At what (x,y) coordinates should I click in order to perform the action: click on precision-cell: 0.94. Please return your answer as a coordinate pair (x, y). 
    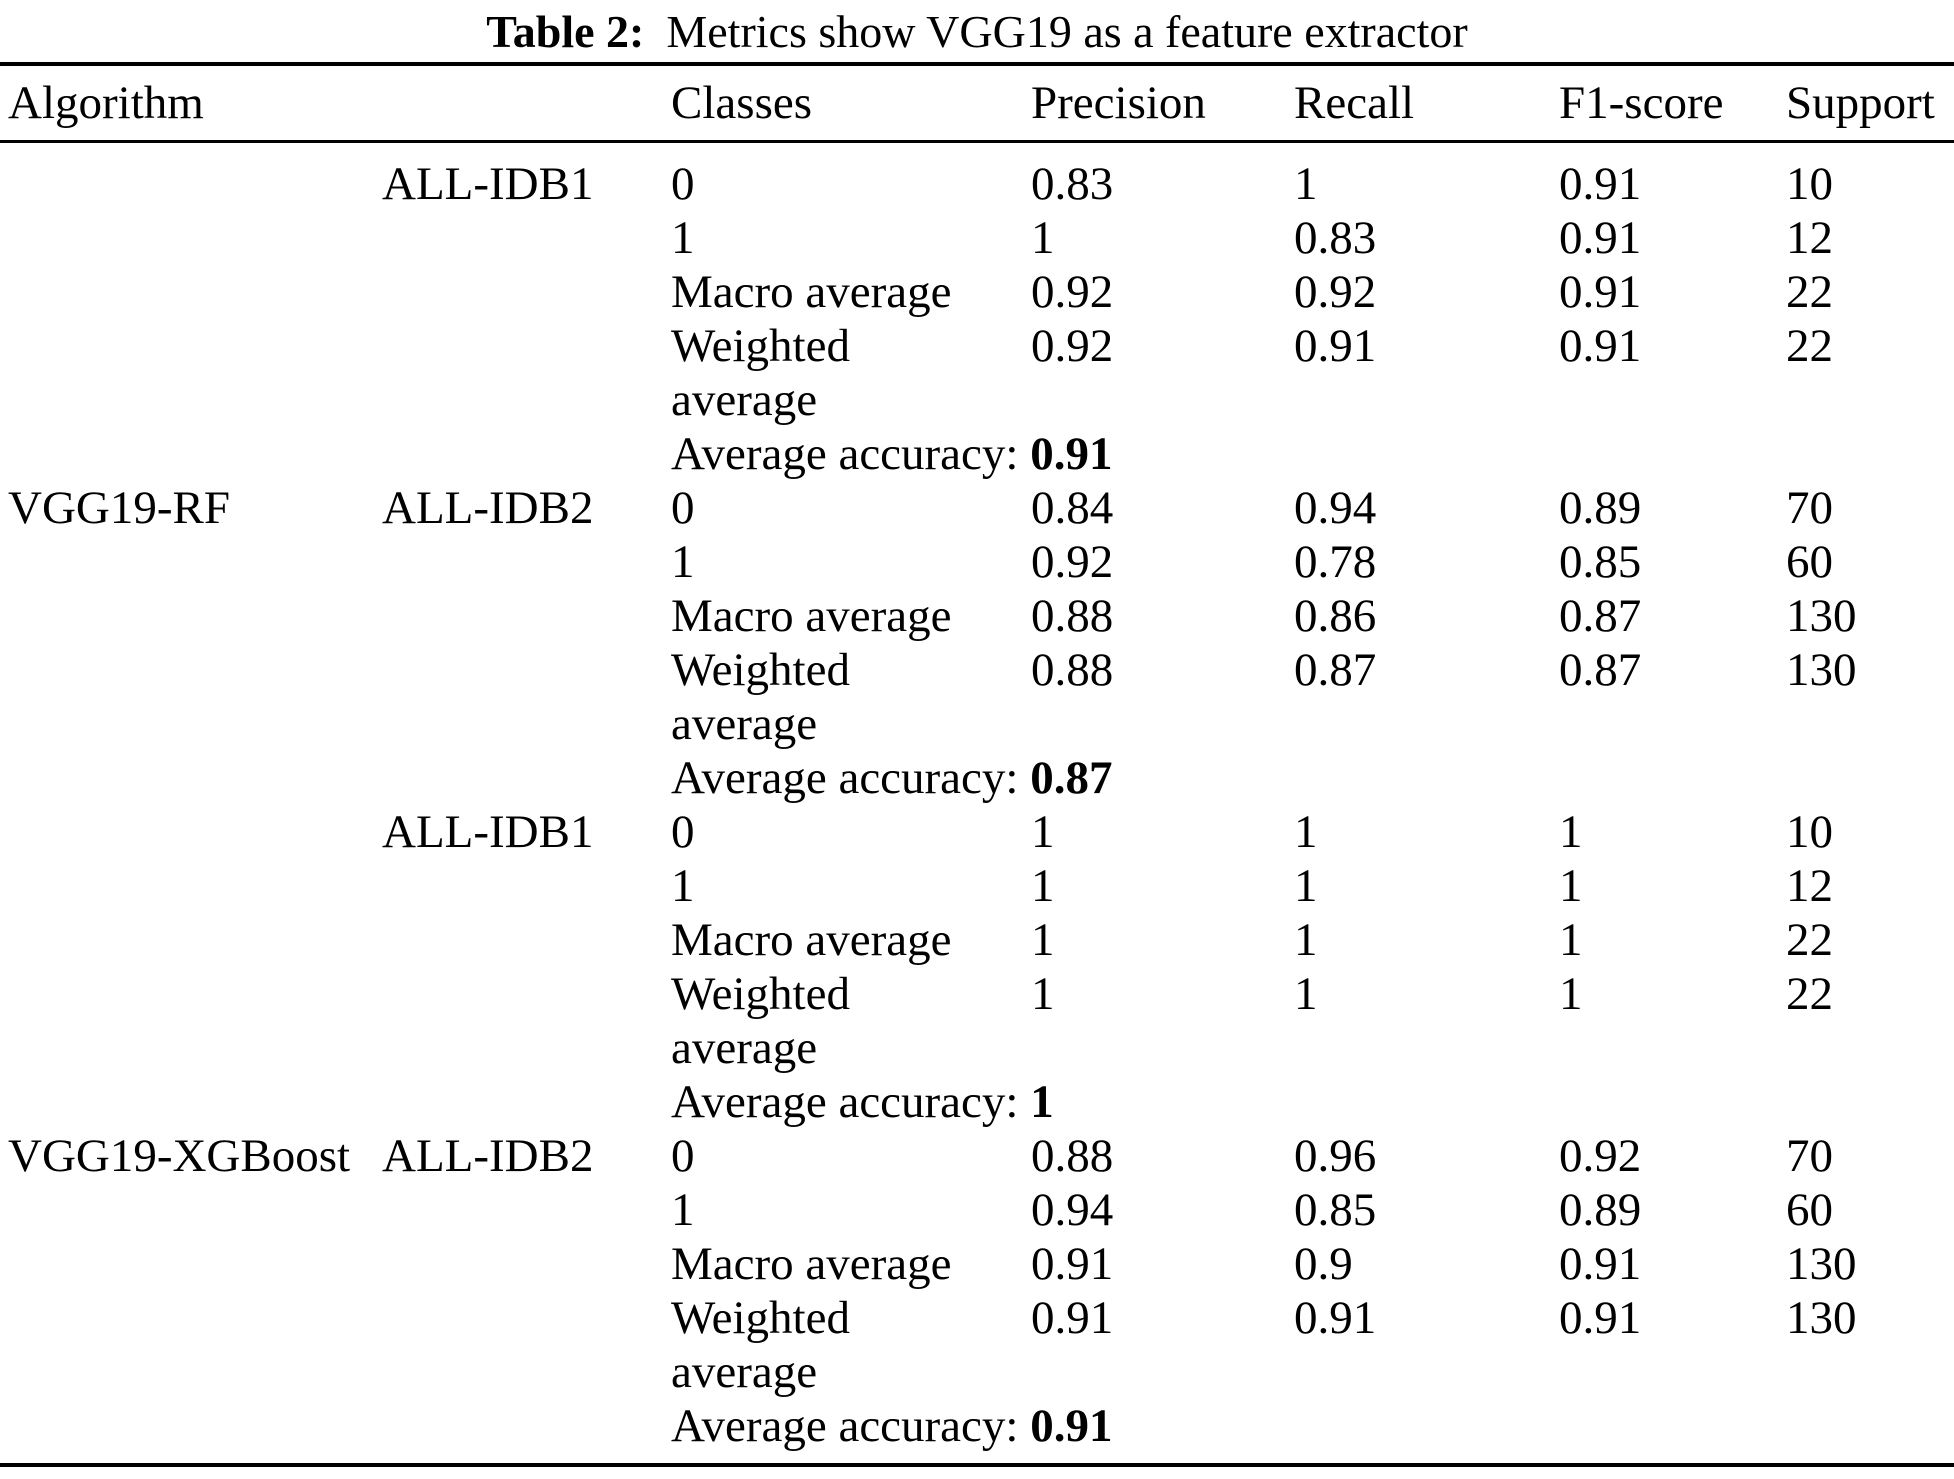
    Looking at the image, I should click on (1072, 1209).